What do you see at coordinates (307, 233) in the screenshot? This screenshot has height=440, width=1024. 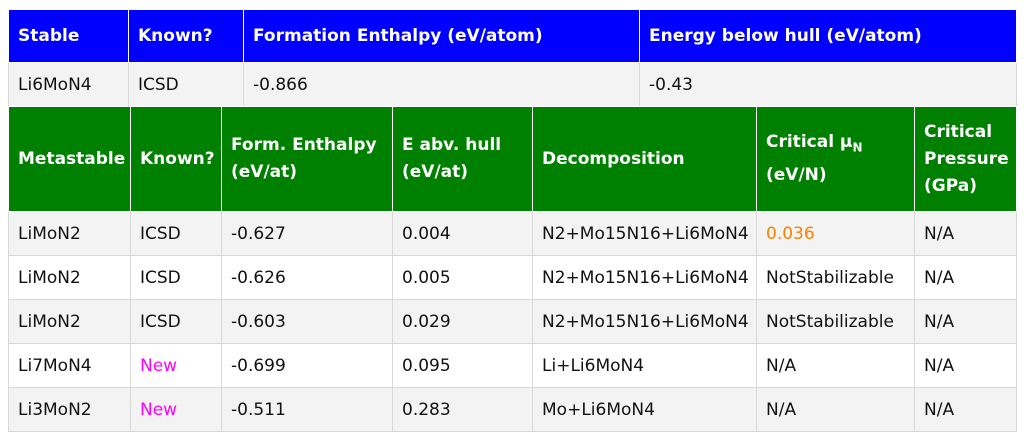 I see `form-enthalpy-cell: -0.627` at bounding box center [307, 233].